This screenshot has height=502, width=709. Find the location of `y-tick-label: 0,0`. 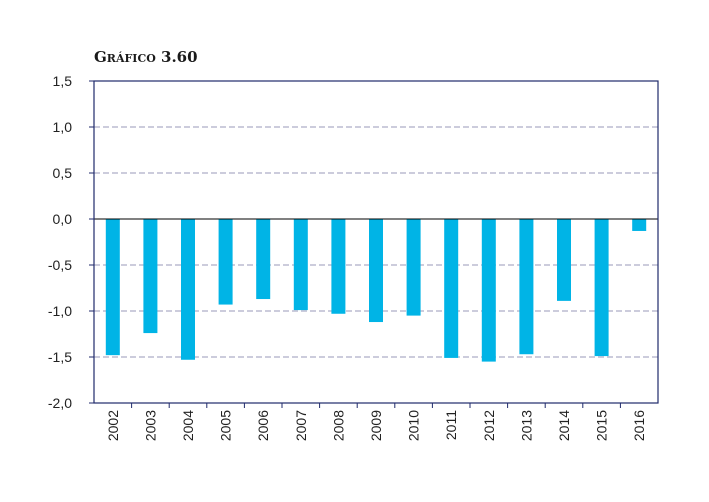

y-tick-label: 0,0 is located at coordinates (63, 219).